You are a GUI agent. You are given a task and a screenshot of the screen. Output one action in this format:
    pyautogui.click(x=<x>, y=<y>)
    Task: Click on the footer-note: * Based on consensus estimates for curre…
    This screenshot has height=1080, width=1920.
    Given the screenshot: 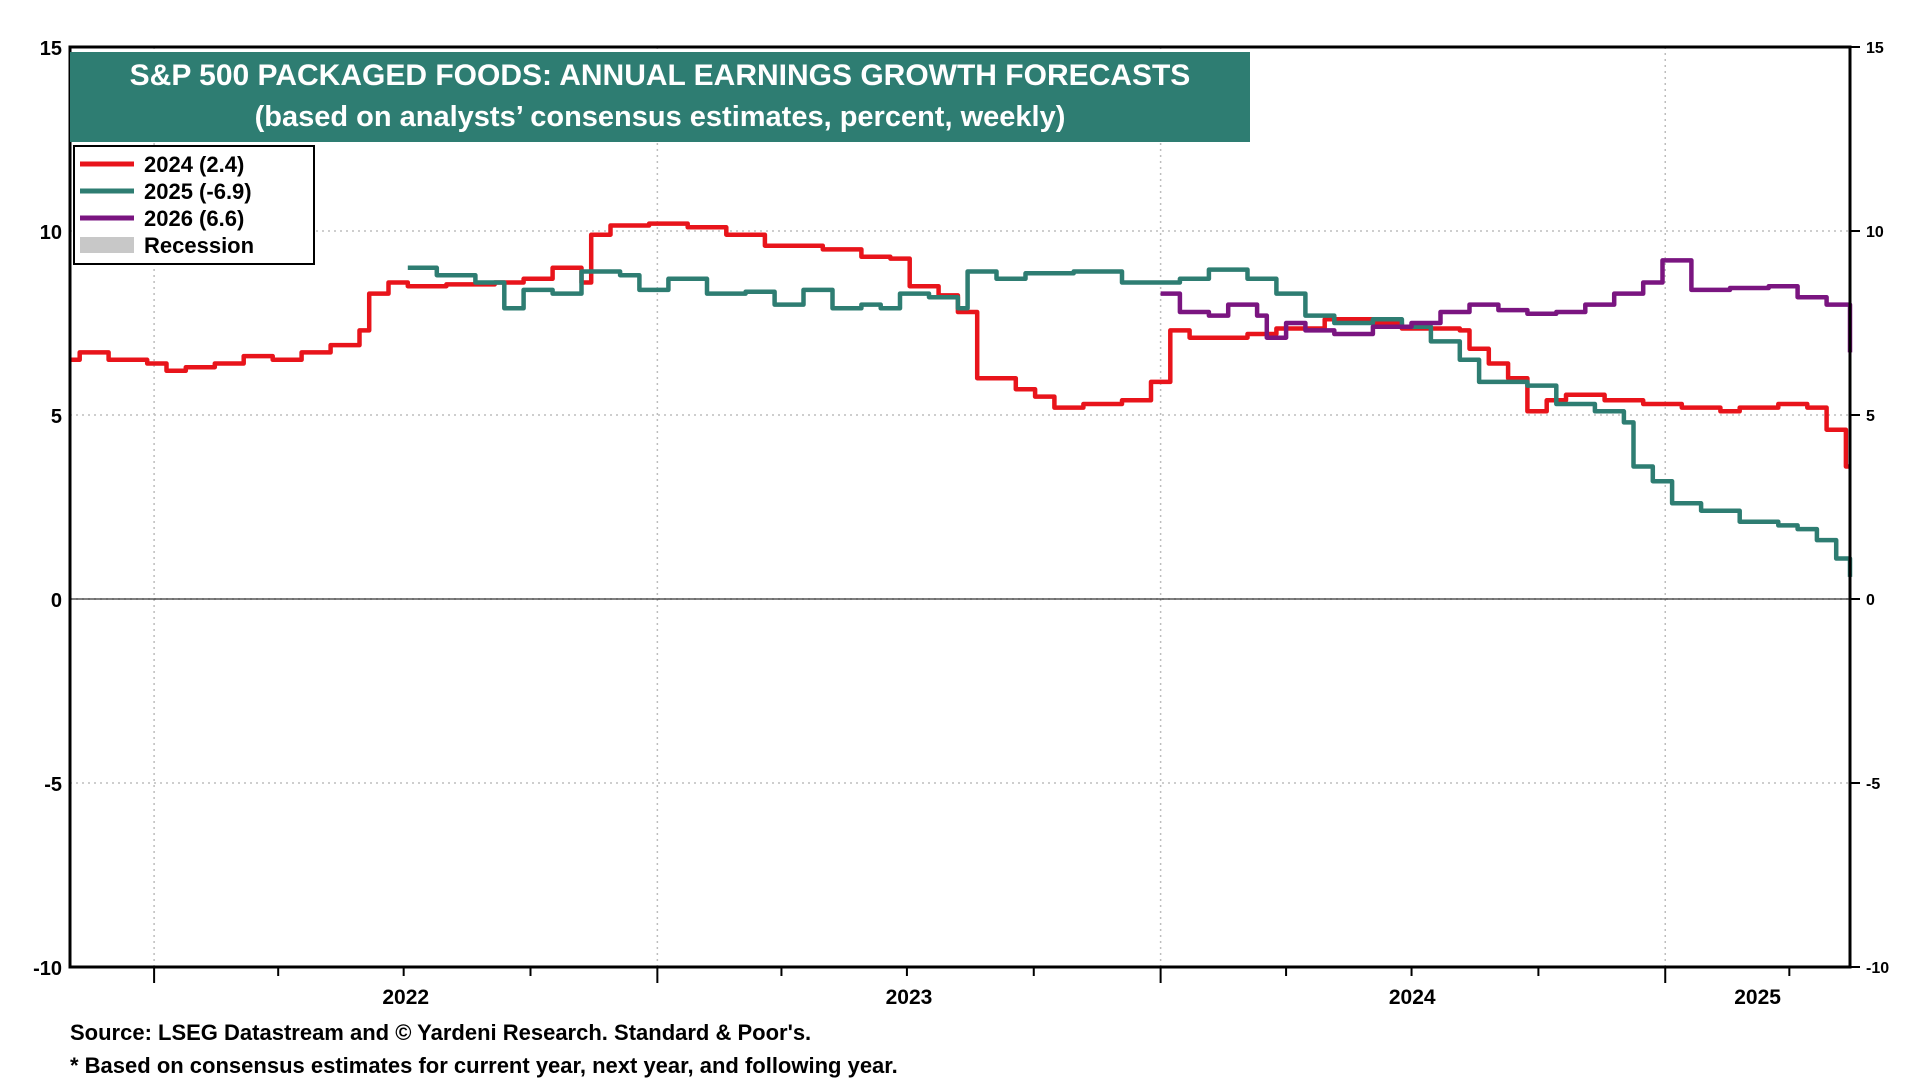 What is the action you would take?
    pyautogui.click(x=484, y=1065)
    